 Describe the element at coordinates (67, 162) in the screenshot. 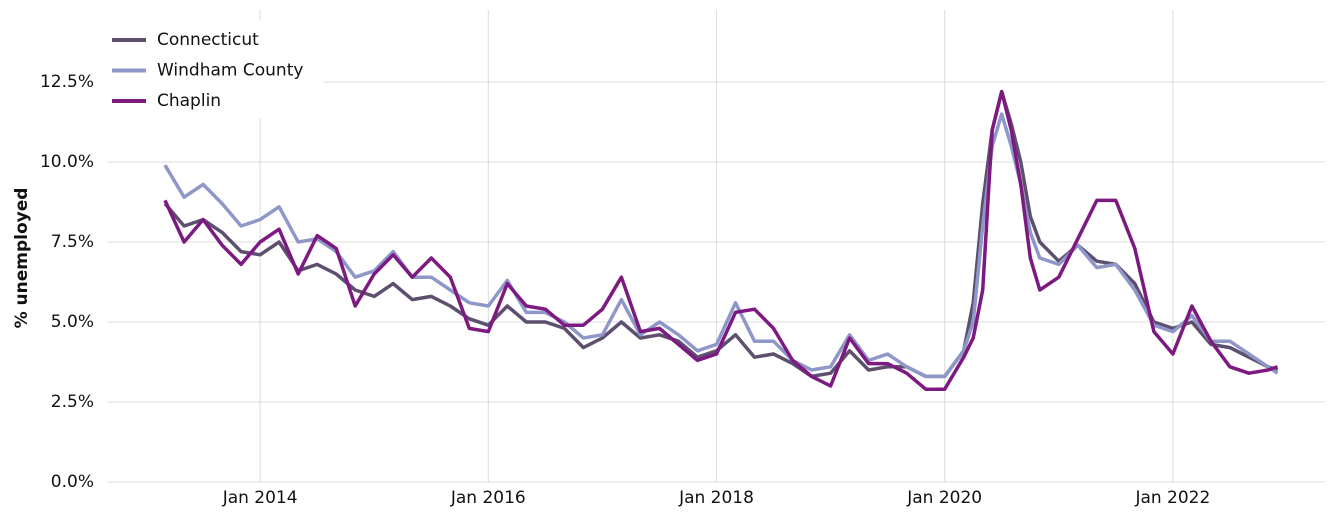

I see `y-tick-label: 10.0%` at that location.